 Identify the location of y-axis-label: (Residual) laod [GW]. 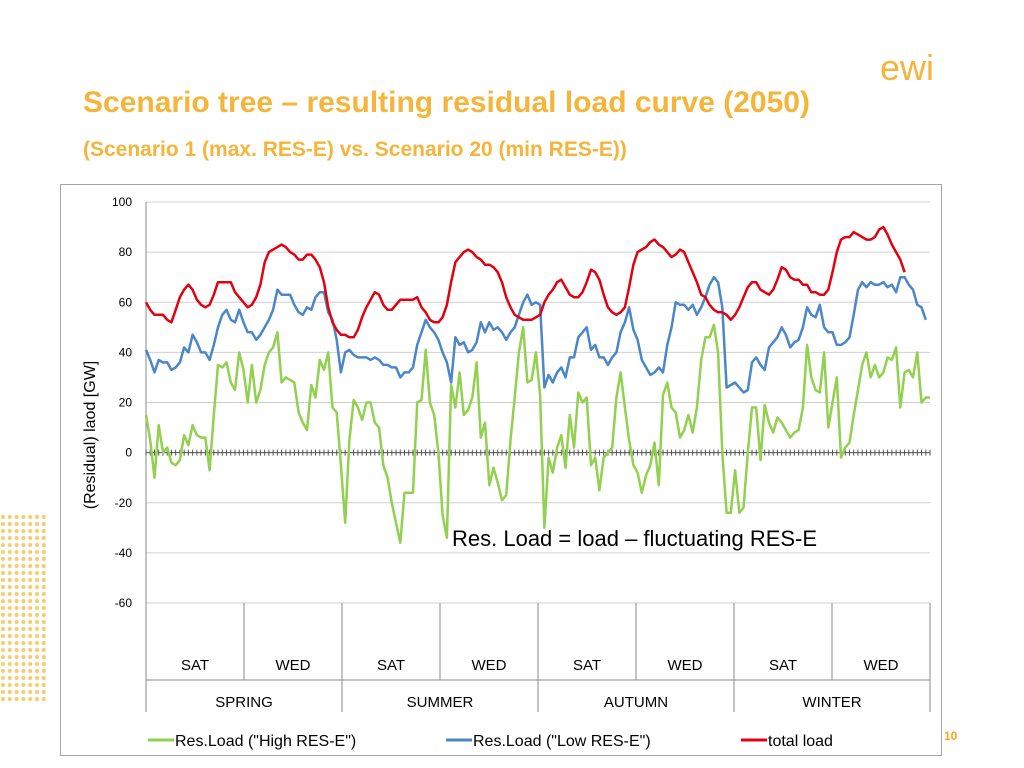
(90, 435).